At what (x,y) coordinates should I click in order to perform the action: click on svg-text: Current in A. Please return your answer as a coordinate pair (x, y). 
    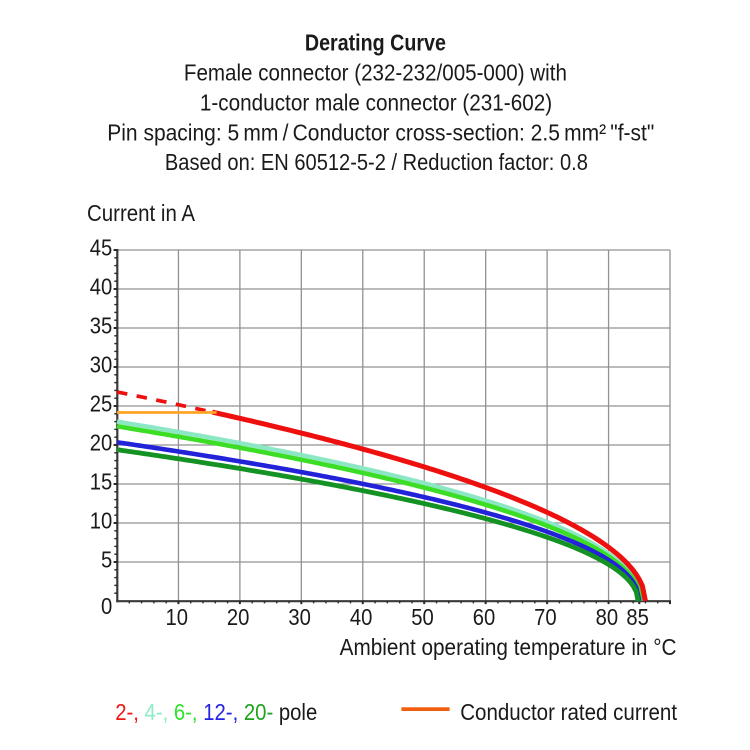
    Looking at the image, I should click on (141, 213).